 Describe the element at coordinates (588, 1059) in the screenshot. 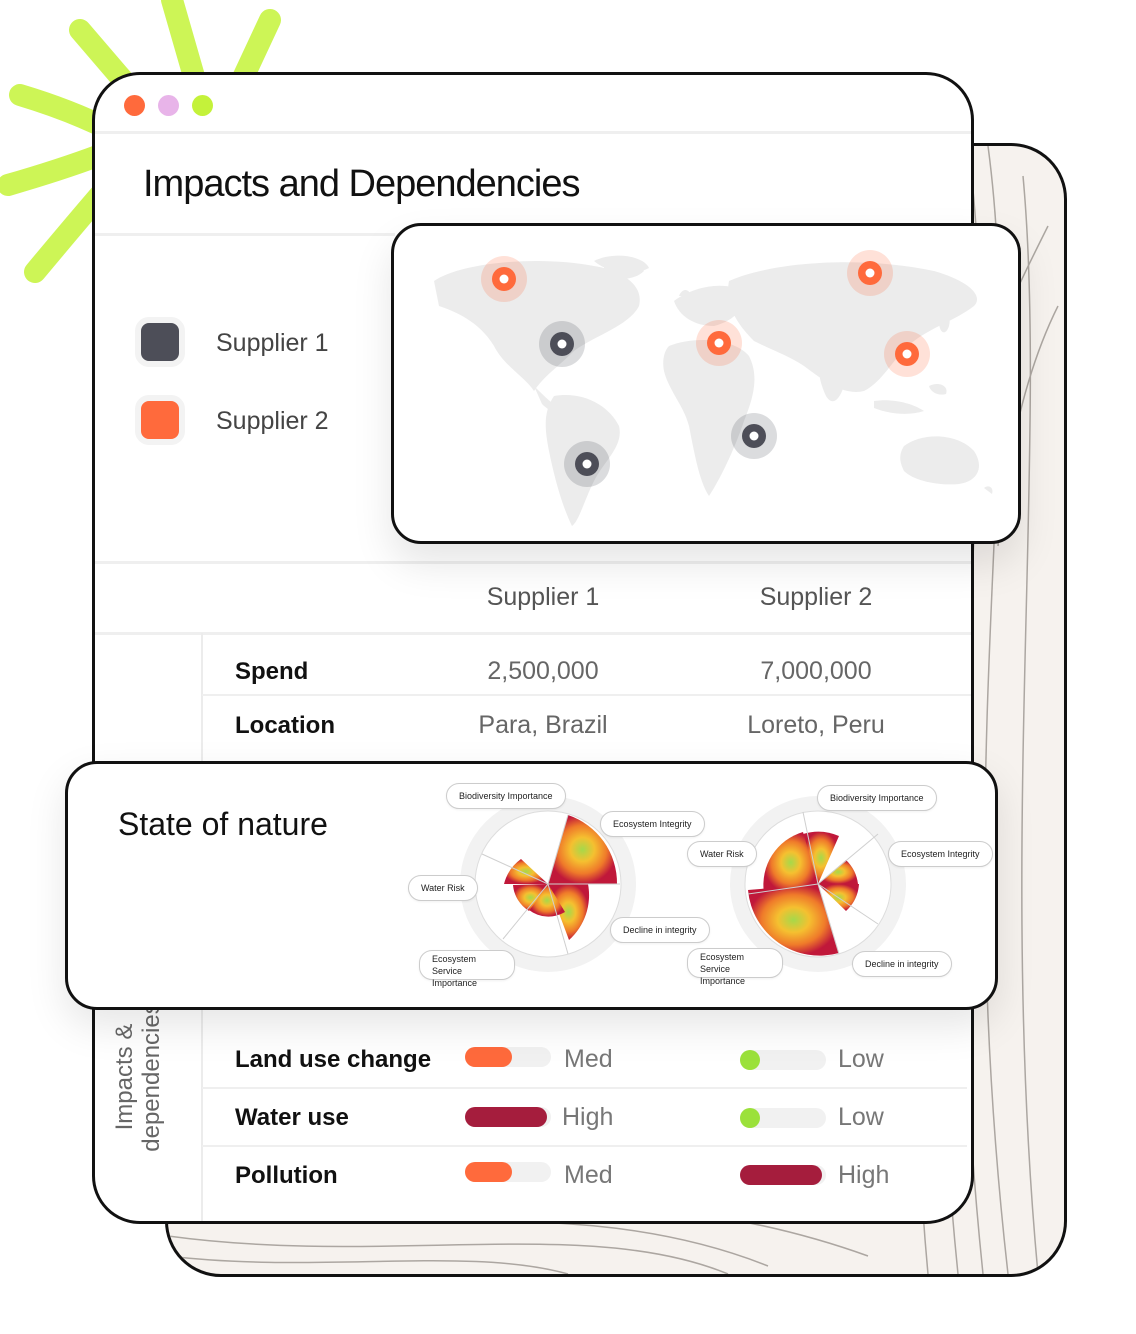

I see `land-use-supplier-1-level: Med` at that location.